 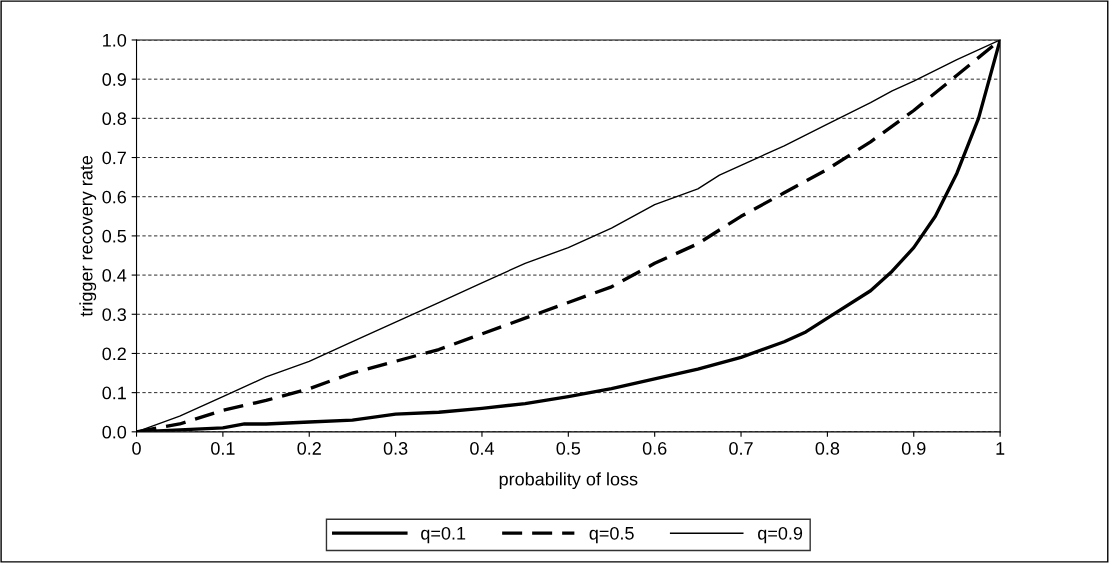 I want to click on y-tick-label: 0.7, so click(x=114, y=158).